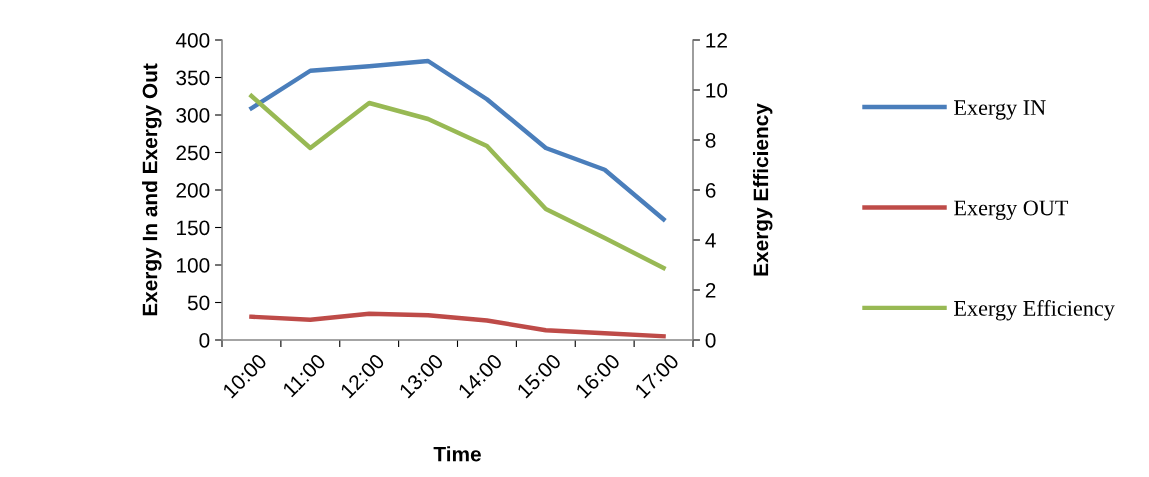 This screenshot has width=1149, height=477. What do you see at coordinates (710, 340) in the screenshot?
I see `y2-tick-label: 0` at bounding box center [710, 340].